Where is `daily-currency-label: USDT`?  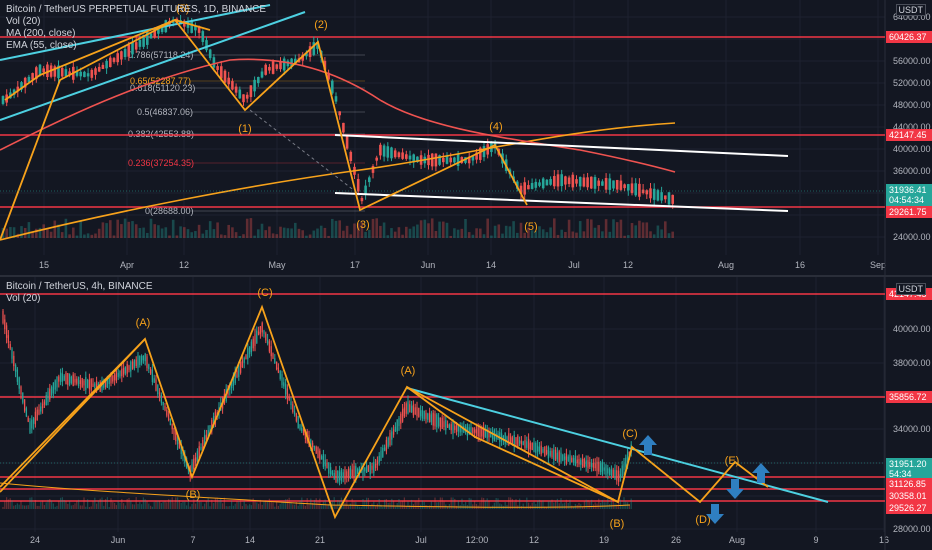
daily-currency-label: USDT is located at coordinates (910, 10).